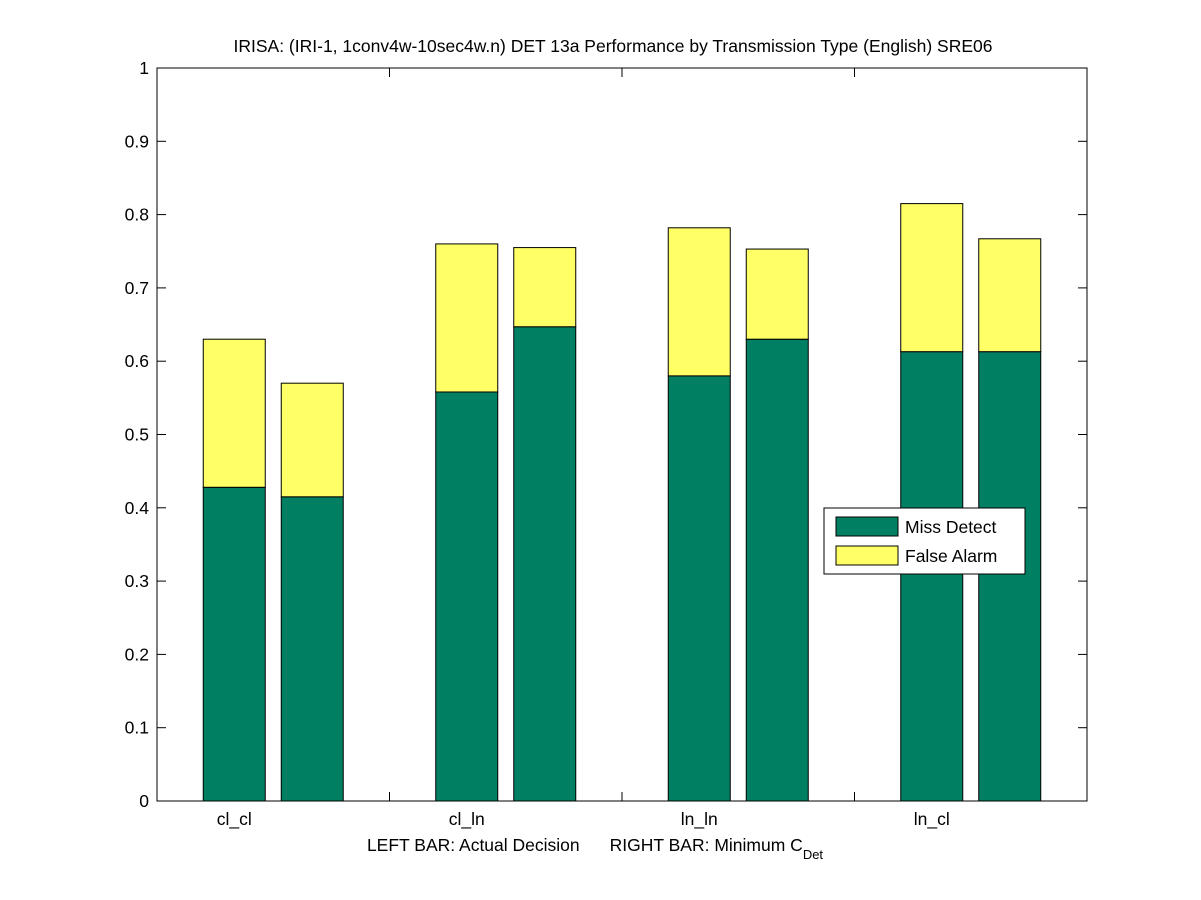  What do you see at coordinates (234, 413) in the screenshot?
I see `bar-cl_cl-actual-false-alarm` at bounding box center [234, 413].